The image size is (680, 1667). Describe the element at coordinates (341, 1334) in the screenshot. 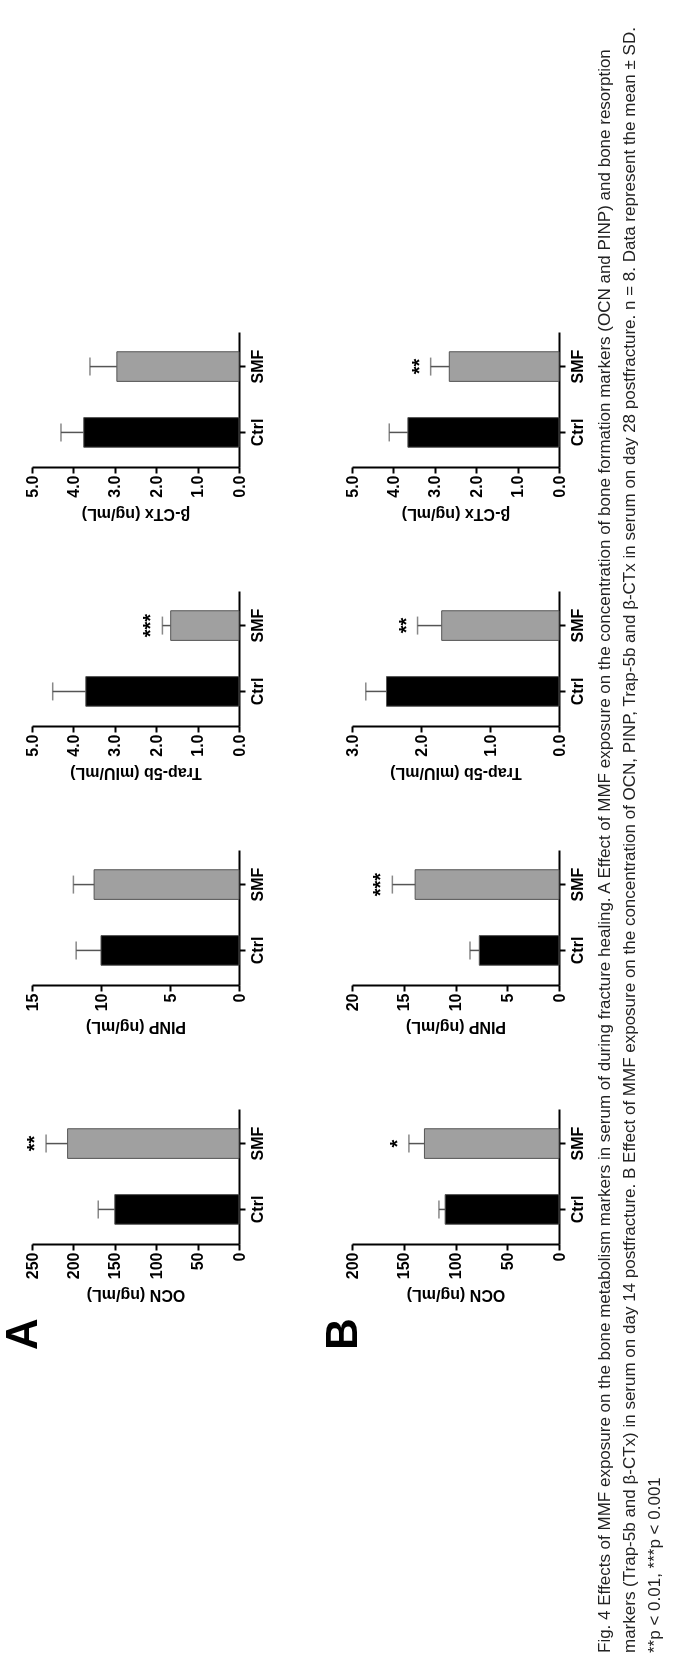

I see `text: B` at that location.